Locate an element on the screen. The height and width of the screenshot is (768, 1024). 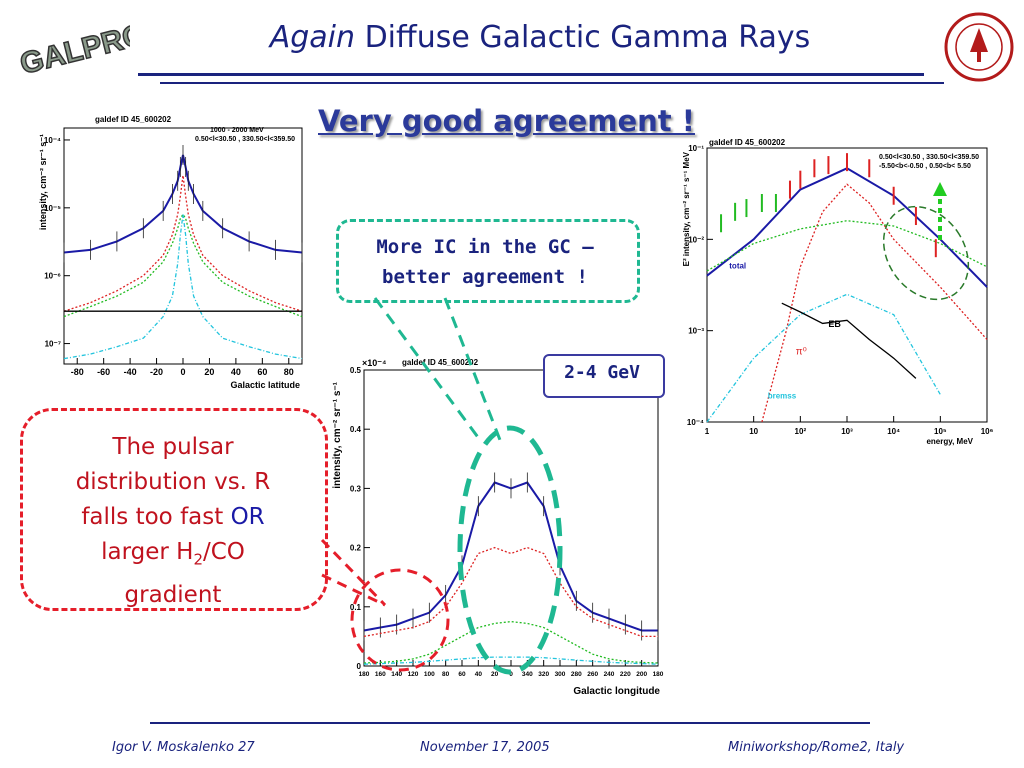
y-tick-label: 10⁻² is located at coordinates (696, 239).